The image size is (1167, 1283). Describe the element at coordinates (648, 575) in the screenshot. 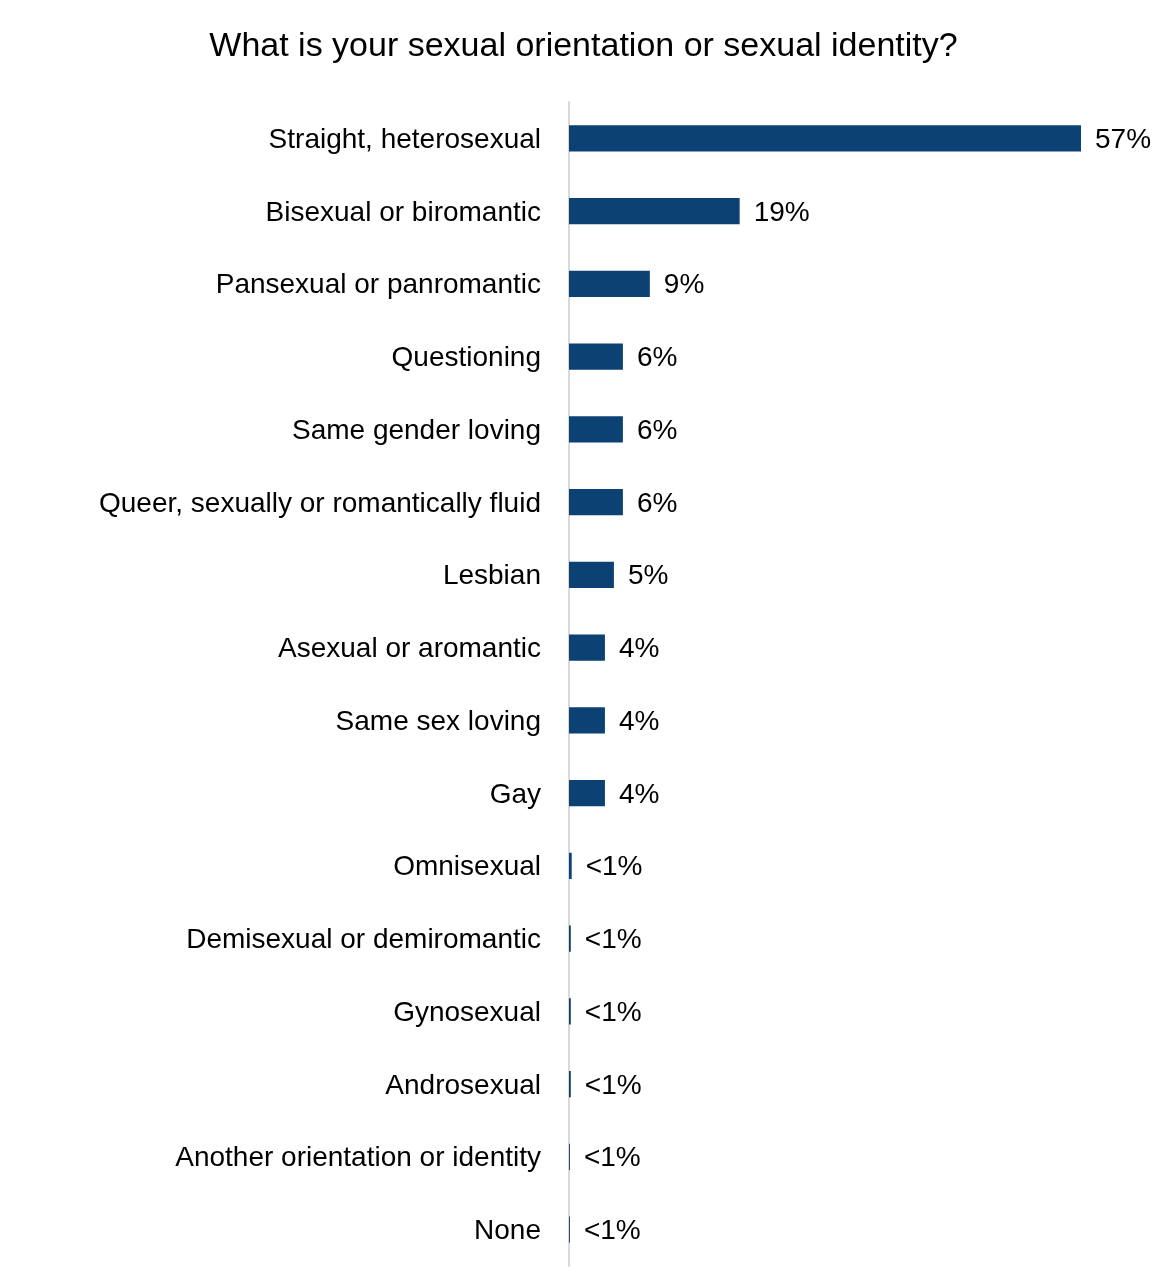

I see `data-label: 5%` at that location.